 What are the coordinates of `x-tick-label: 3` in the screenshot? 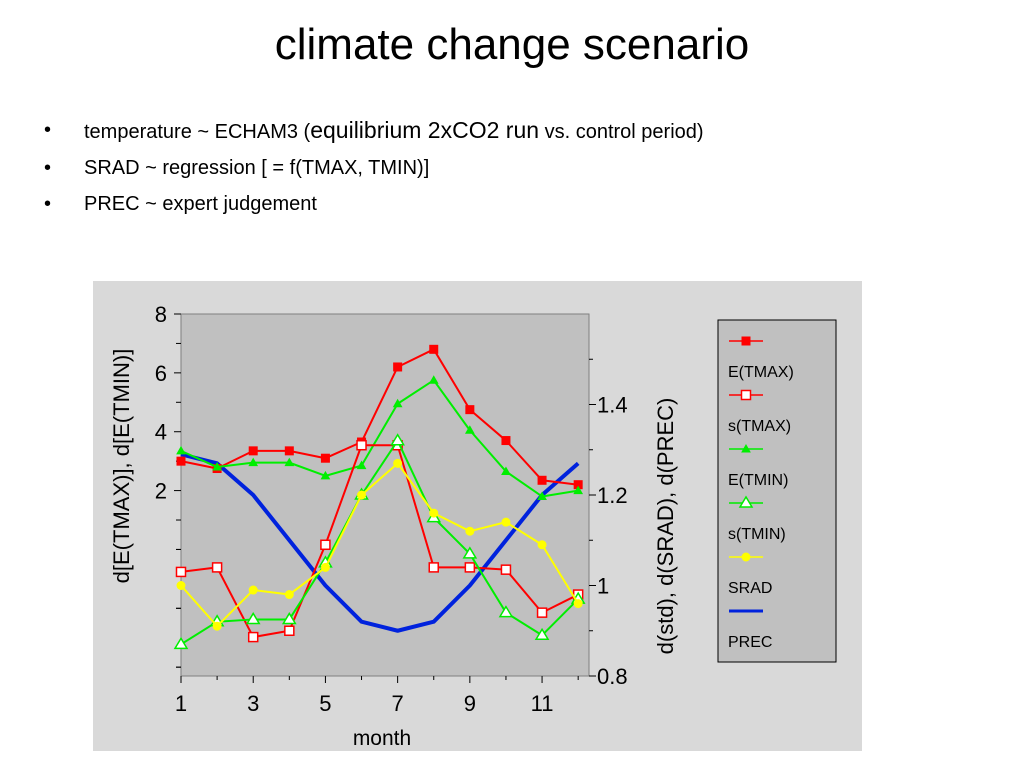 It's located at (253, 703).